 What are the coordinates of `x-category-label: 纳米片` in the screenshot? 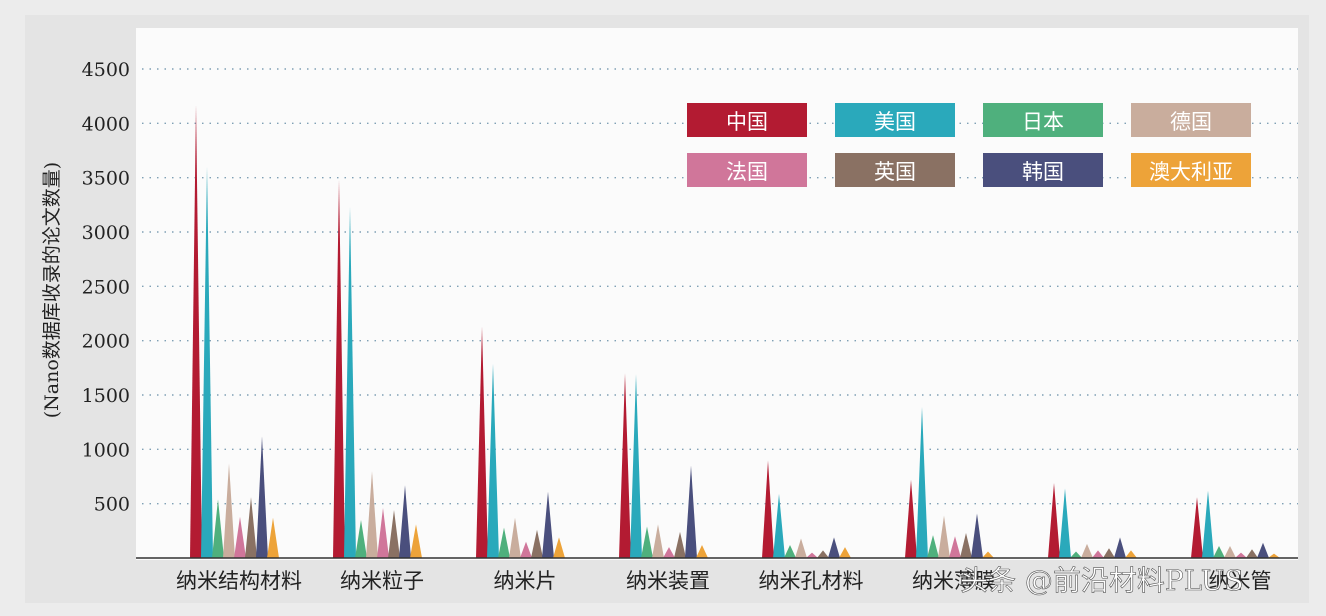 It's located at (525, 581).